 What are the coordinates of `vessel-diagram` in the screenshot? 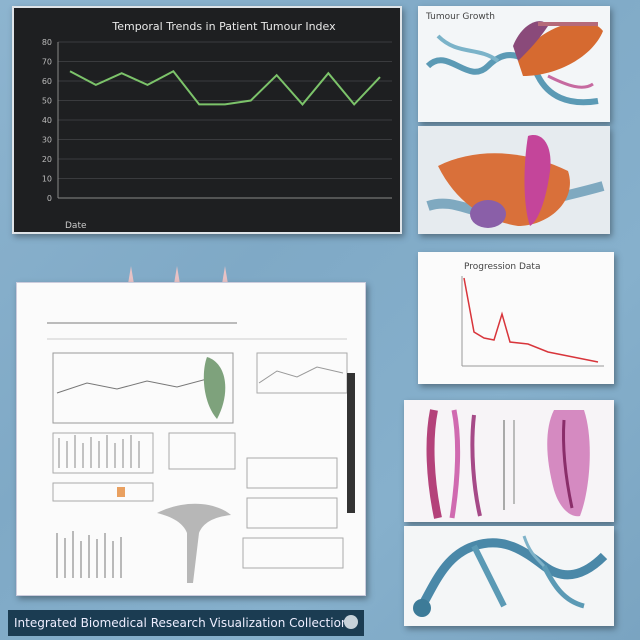 It's located at (509, 576).